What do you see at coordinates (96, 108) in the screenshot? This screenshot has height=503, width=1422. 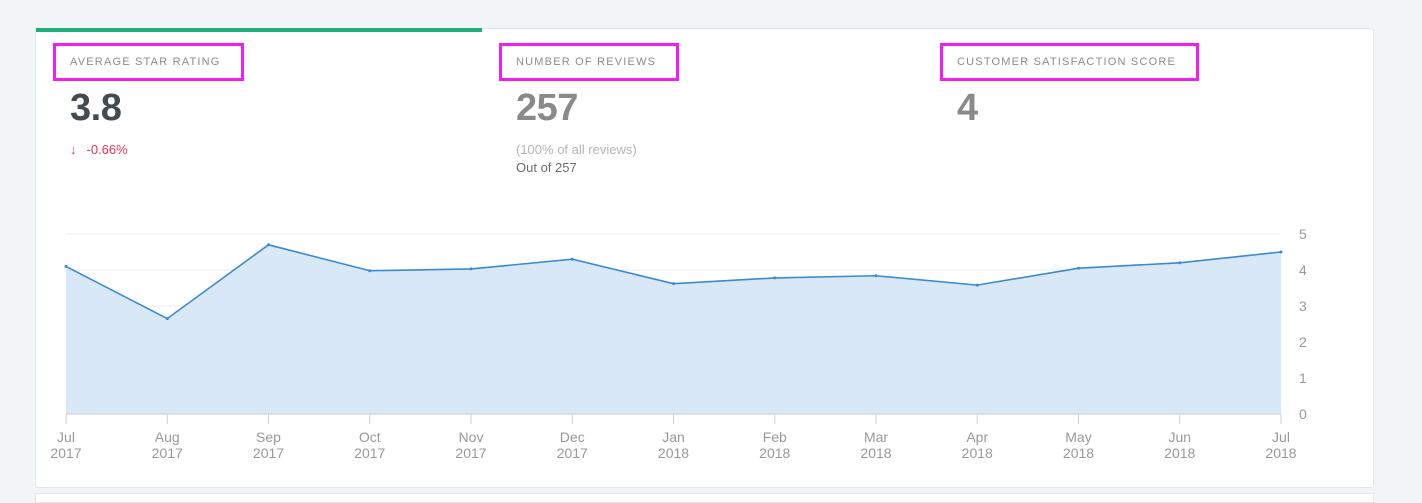 I see `metric-value: 3.8` at bounding box center [96, 108].